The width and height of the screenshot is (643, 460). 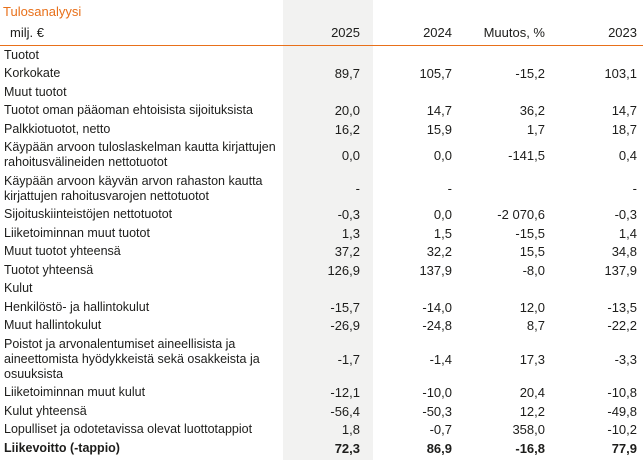 I want to click on cell-2025: 1,3, so click(x=350, y=233).